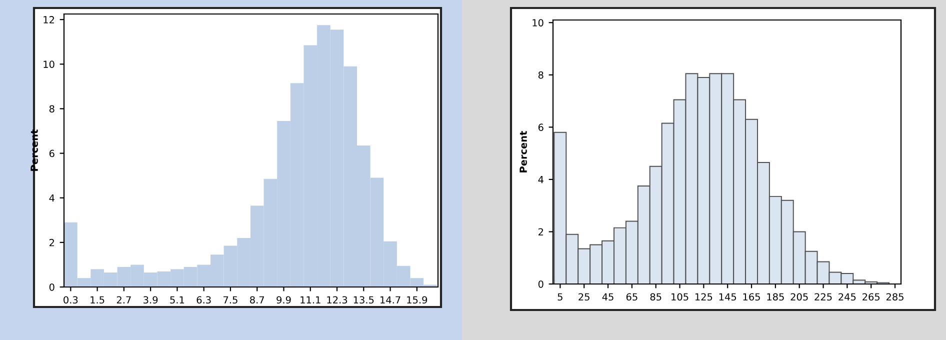 This screenshot has height=340, width=946. Describe the element at coordinates (799, 297) in the screenshot. I see `x-tick-label: 205` at that location.